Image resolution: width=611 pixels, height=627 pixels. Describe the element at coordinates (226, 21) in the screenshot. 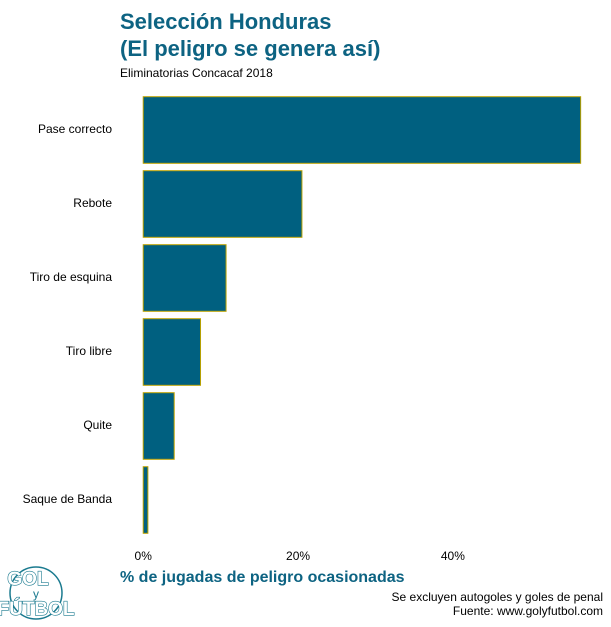

I see `chart-title: Selección Honduras` at that location.